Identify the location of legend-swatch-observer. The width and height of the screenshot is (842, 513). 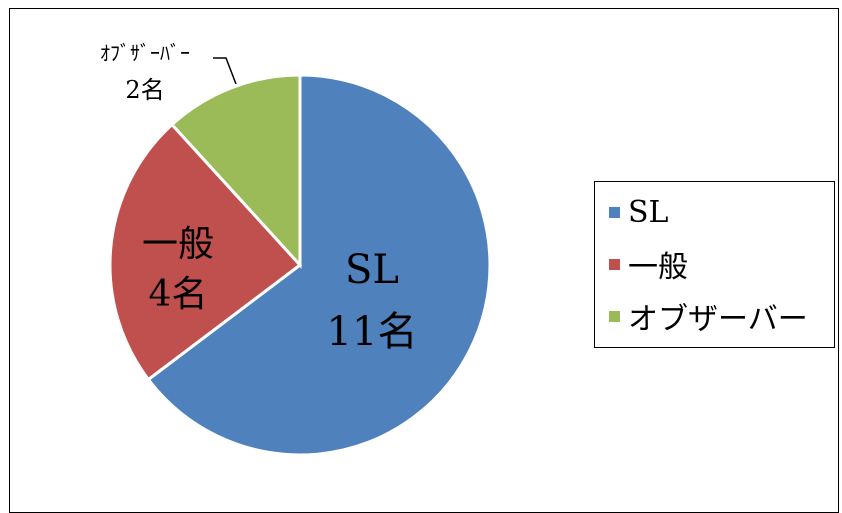
(614, 316).